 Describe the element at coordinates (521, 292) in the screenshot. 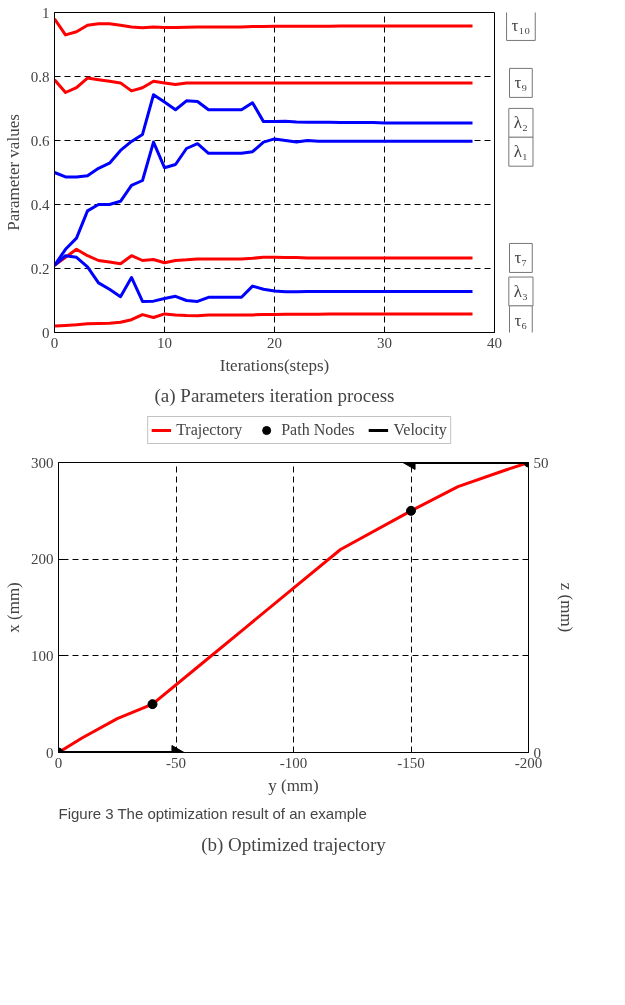

I see `text: λ₃` at that location.